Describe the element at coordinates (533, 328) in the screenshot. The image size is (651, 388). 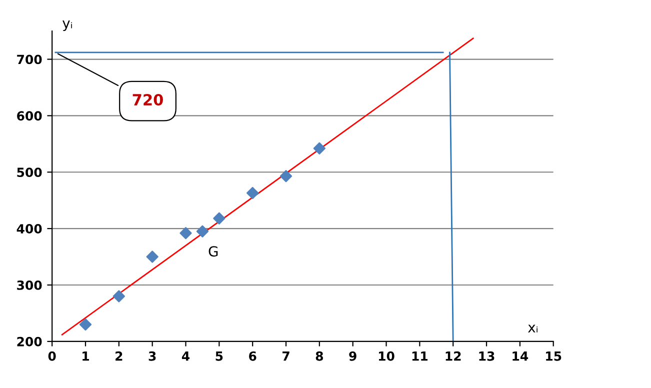
I see `x-axis-title: xᵢ` at that location.